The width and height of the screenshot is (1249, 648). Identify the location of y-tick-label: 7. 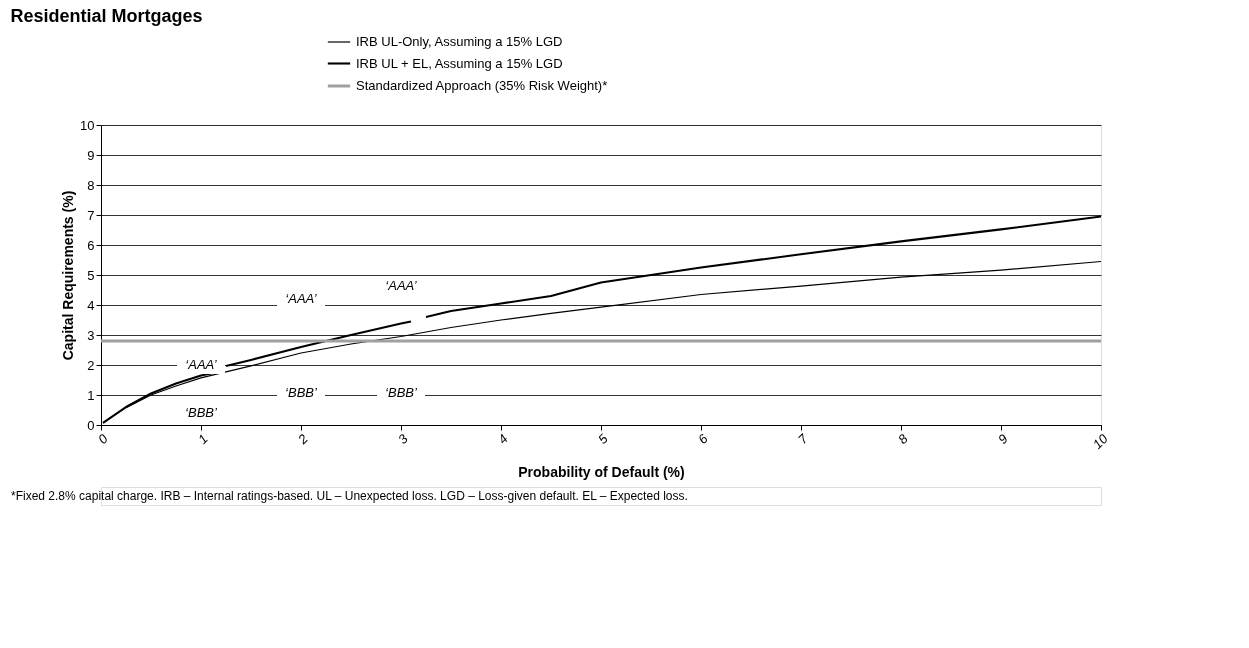
(91, 215).